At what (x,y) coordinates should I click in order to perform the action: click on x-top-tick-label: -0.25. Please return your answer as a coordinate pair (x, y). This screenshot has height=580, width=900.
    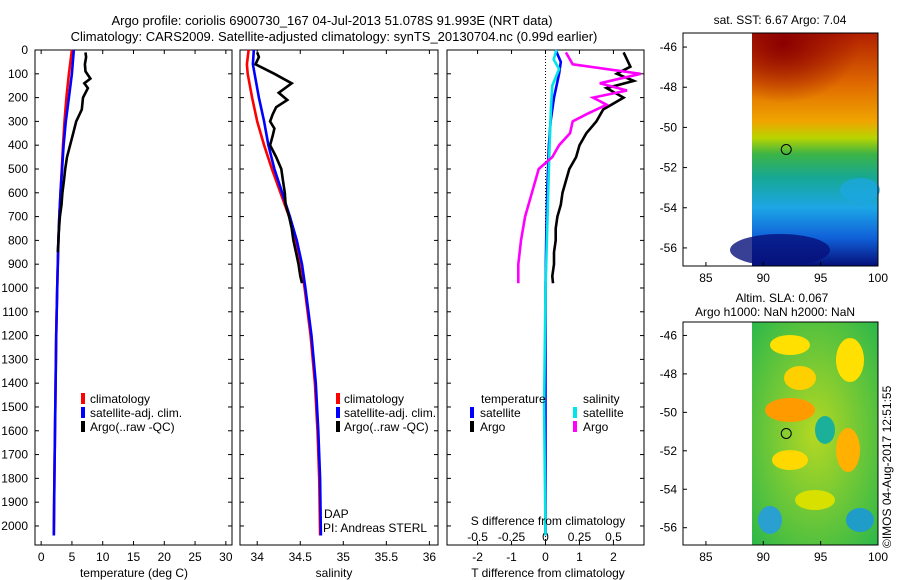
    Looking at the image, I should click on (512, 537).